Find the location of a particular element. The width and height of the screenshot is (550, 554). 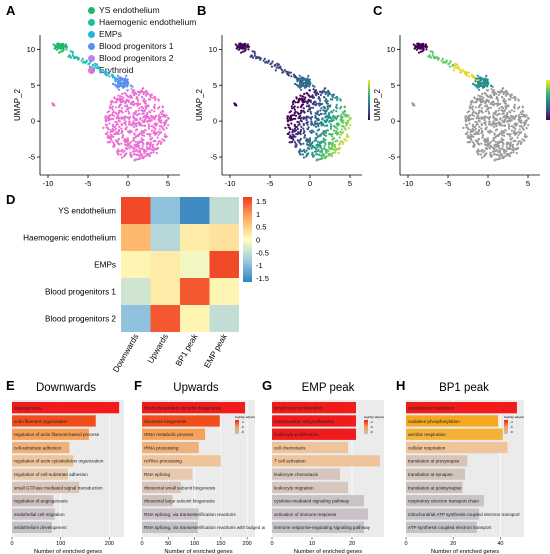

go-bar-label: rRNA processing is located at coordinates (161, 447).